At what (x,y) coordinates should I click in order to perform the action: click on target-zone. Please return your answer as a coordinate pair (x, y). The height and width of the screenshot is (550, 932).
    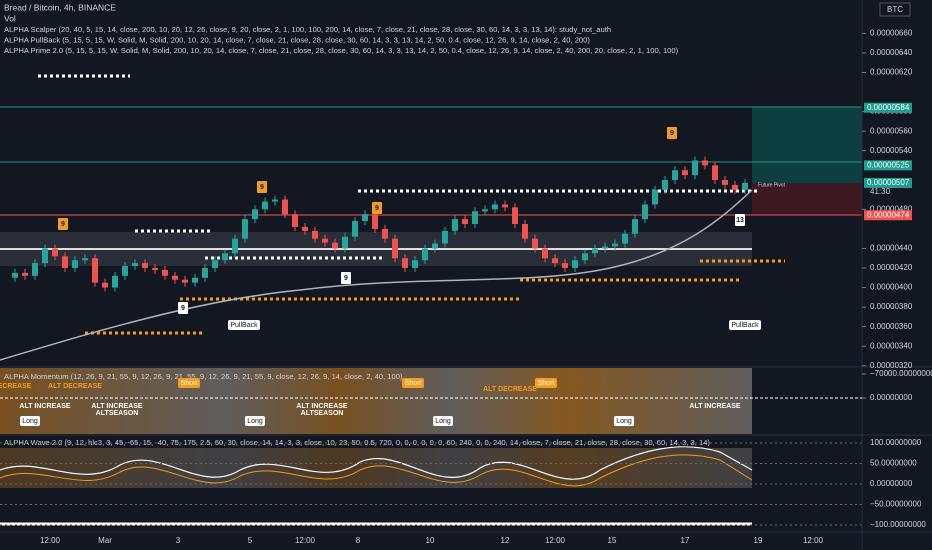
    Looking at the image, I should click on (807, 145).